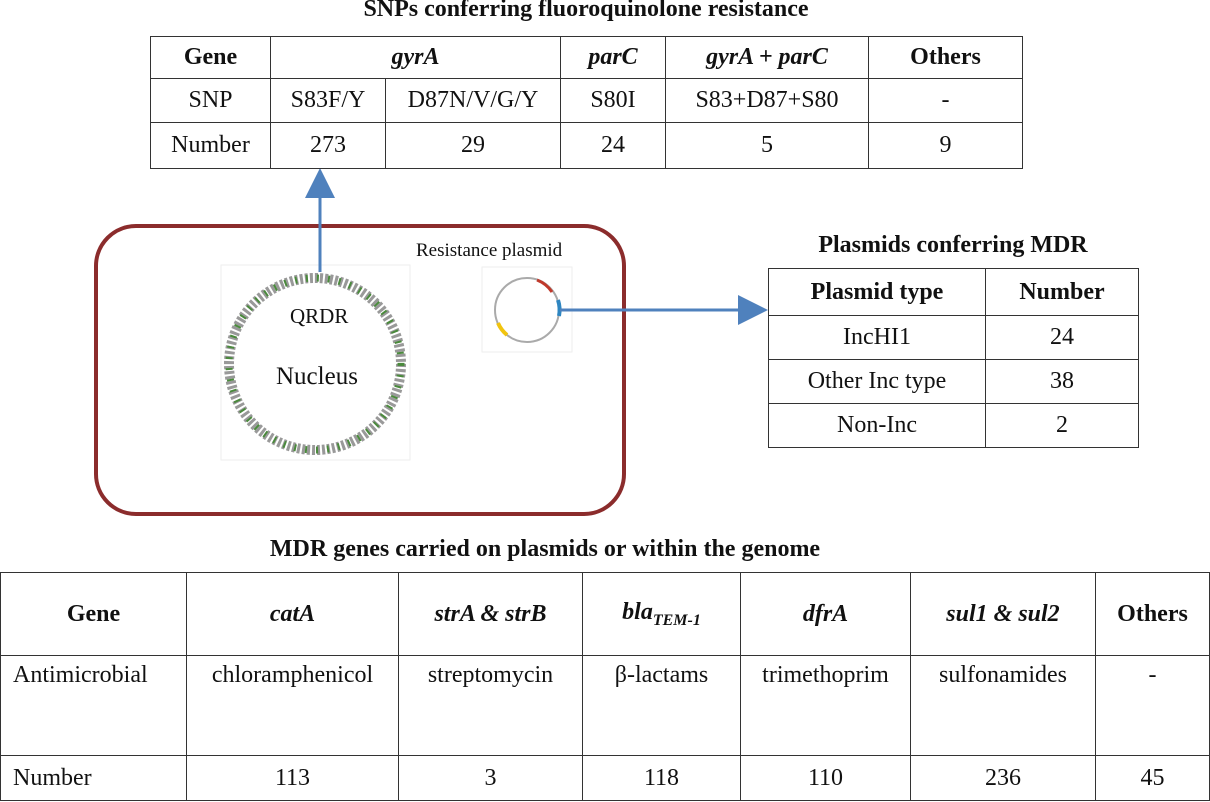 This screenshot has height=802, width=1210. Describe the element at coordinates (877, 292) in the screenshot. I see `header-cell: Plasmid type` at that location.